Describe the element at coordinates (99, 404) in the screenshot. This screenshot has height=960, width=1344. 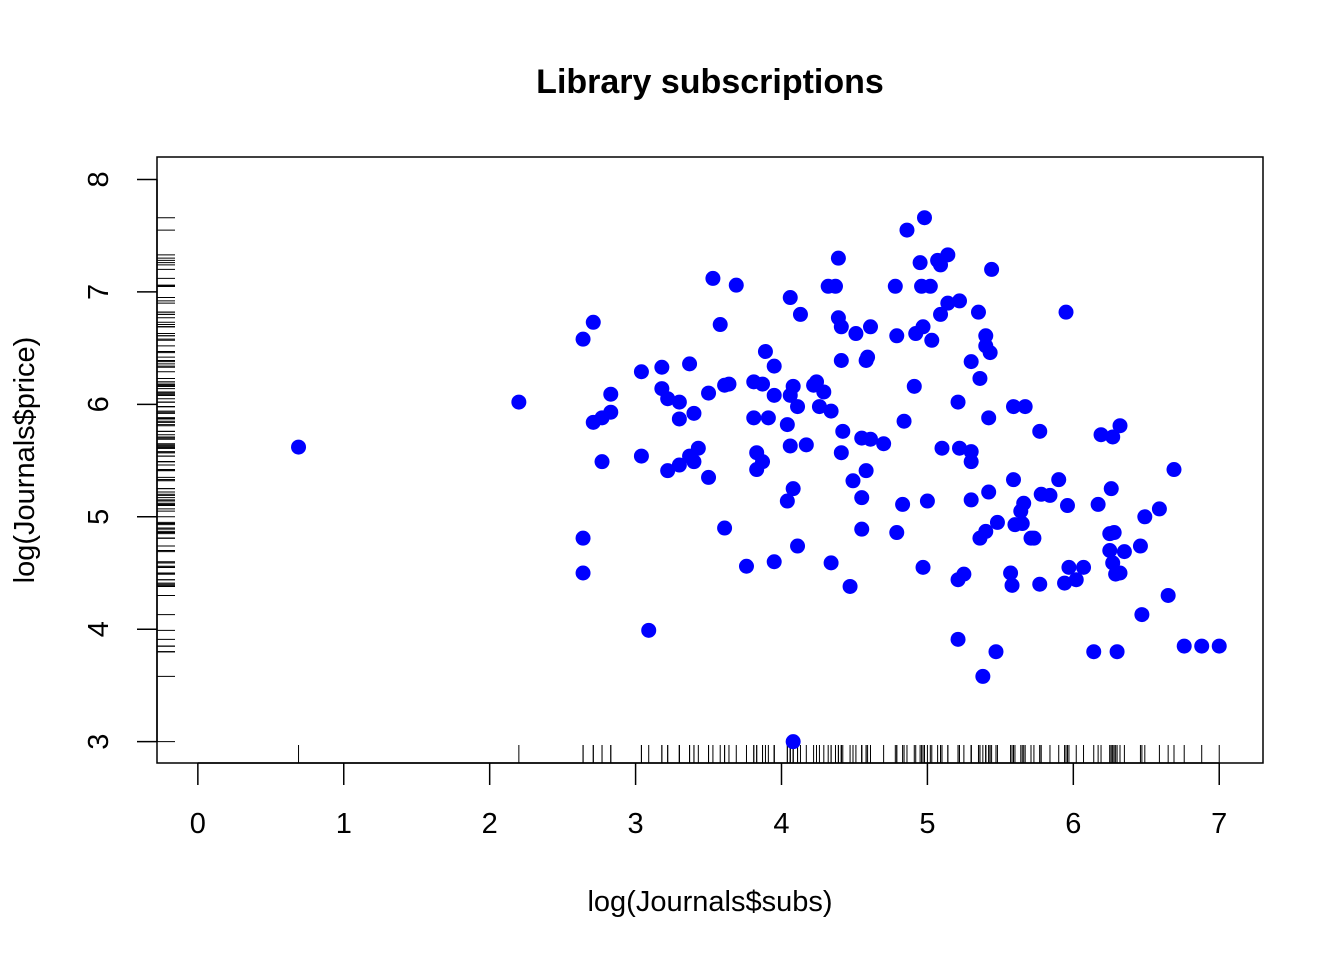
I see `y-tick-label: 6` at that location.